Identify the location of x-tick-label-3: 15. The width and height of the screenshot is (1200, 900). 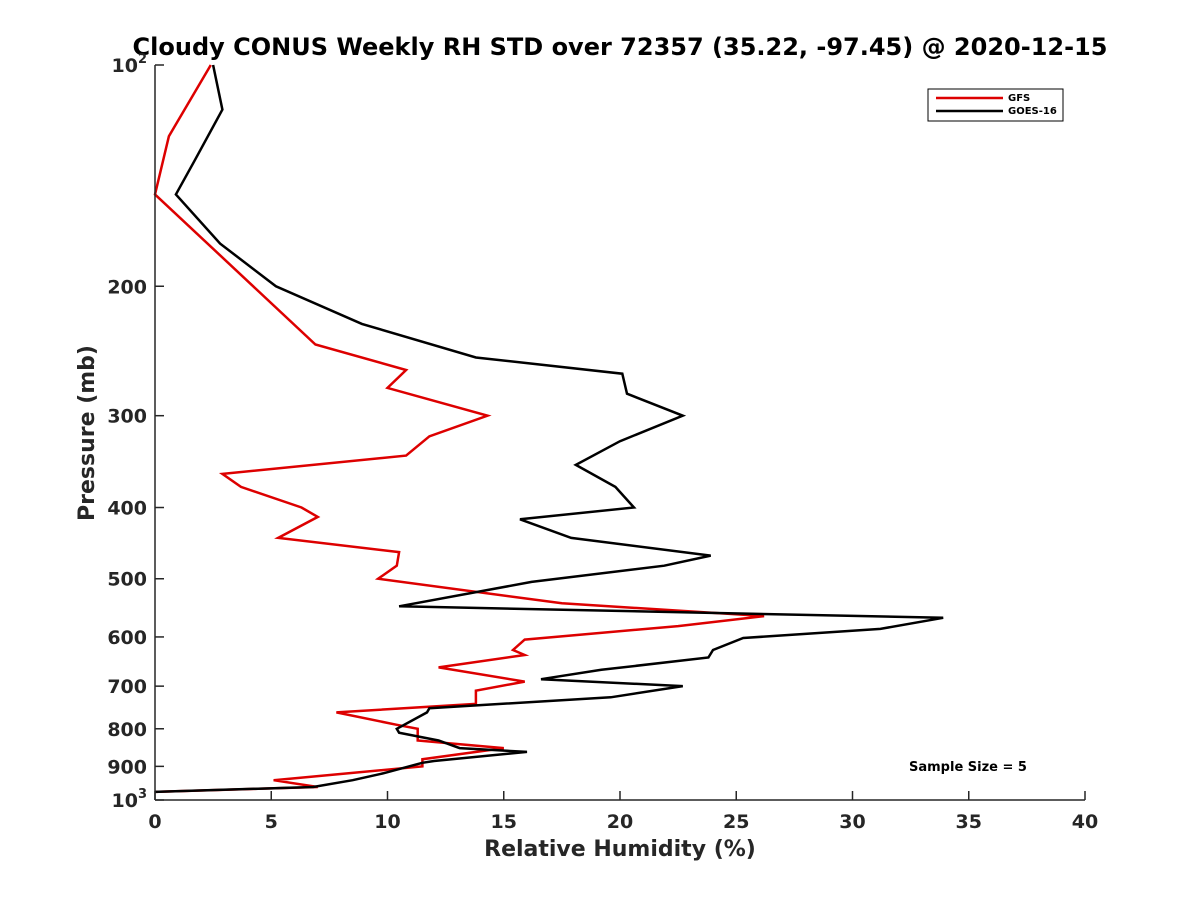
(504, 822).